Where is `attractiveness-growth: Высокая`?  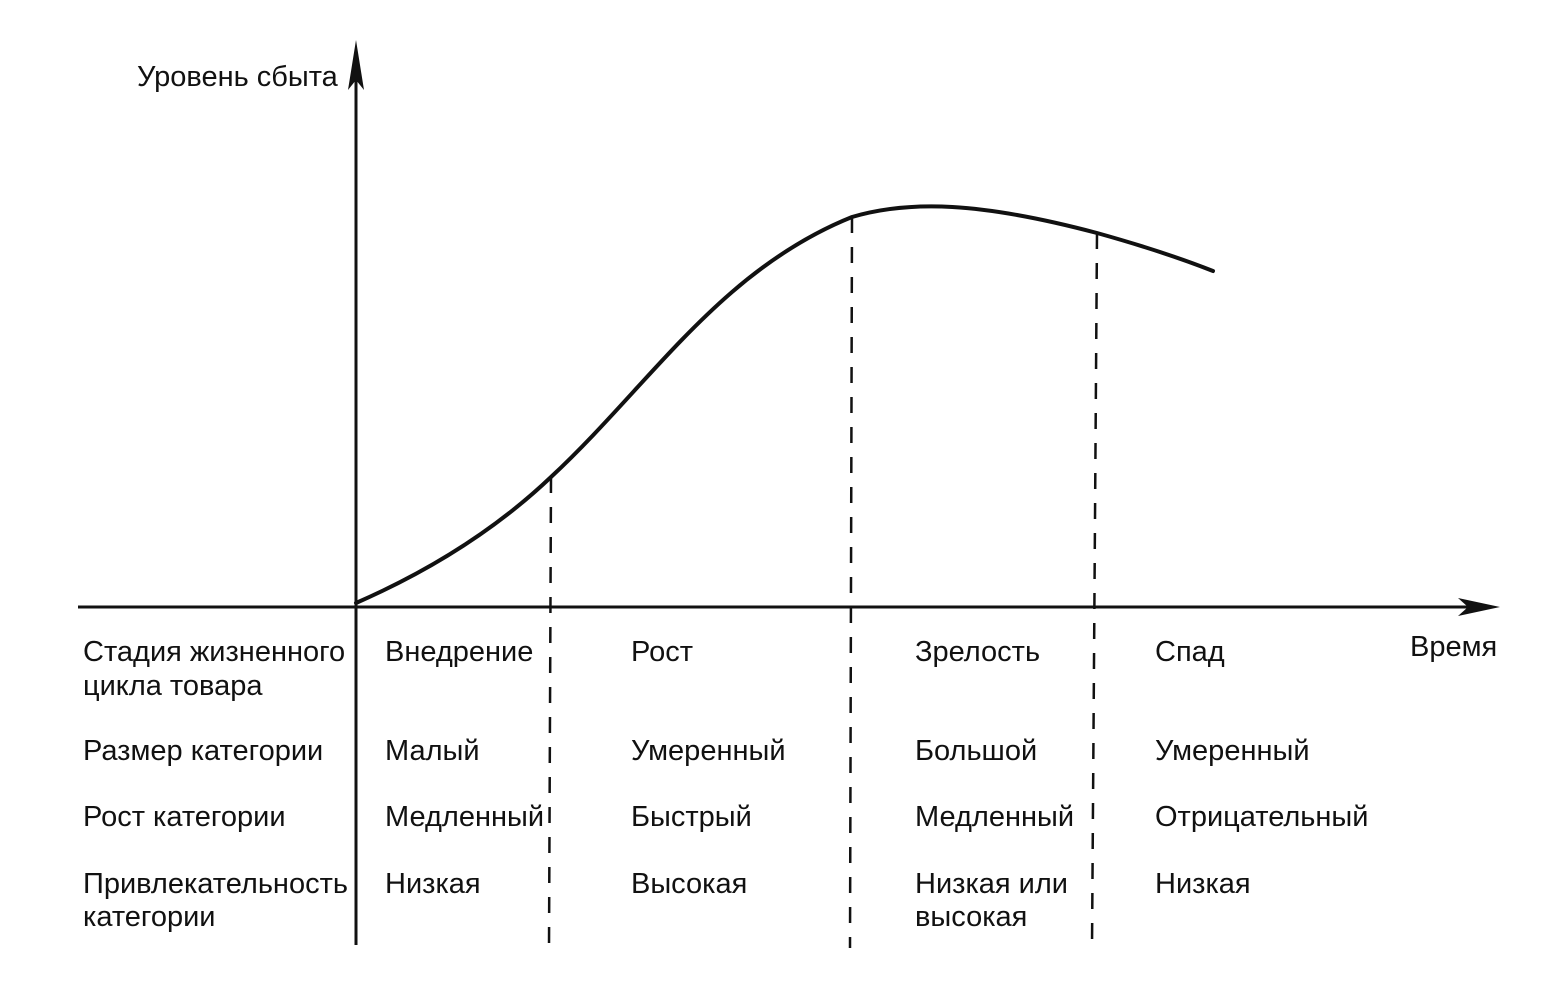
attractiveness-growth: Высокая is located at coordinates (689, 884).